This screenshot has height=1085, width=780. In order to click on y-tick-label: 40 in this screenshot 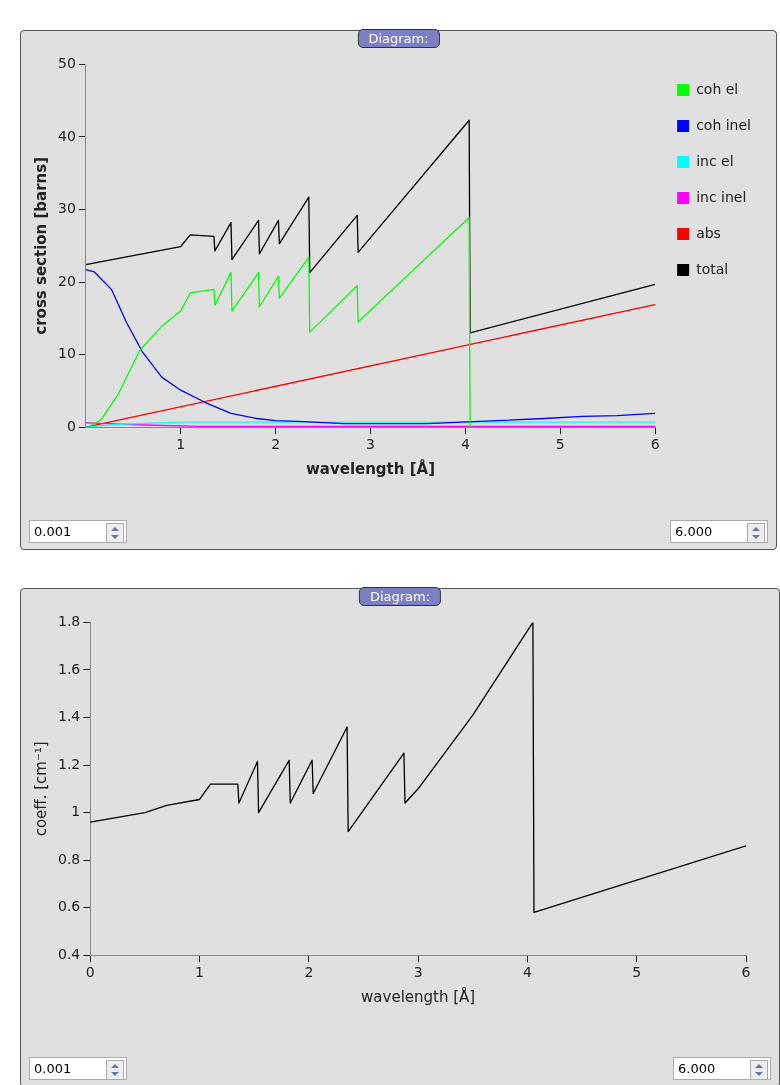, I will do `click(66, 135)`.